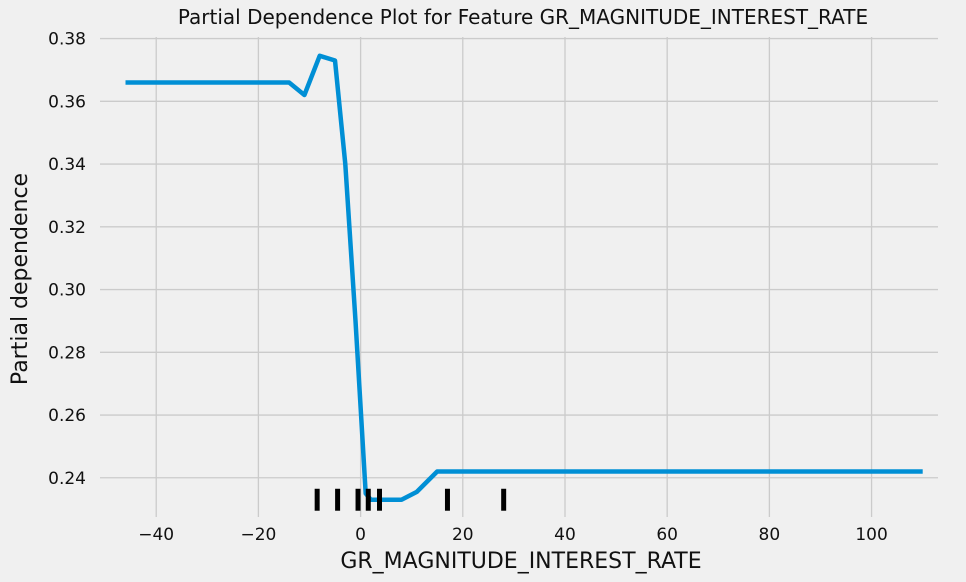 The image size is (966, 582). What do you see at coordinates (67, 479) in the screenshot?
I see `y-tick-label: 0.24` at bounding box center [67, 479].